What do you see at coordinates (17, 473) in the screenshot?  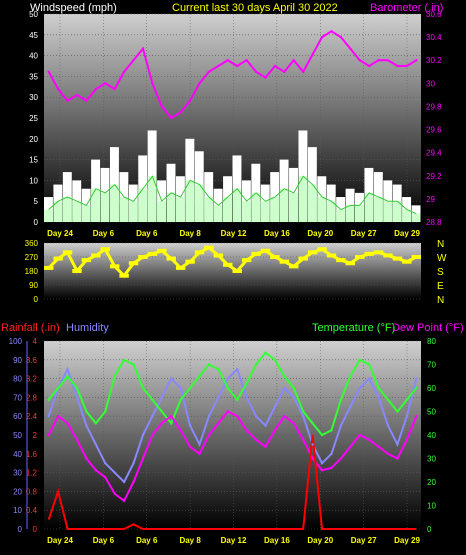 I see `humidity-y-tick: 30` at bounding box center [17, 473].